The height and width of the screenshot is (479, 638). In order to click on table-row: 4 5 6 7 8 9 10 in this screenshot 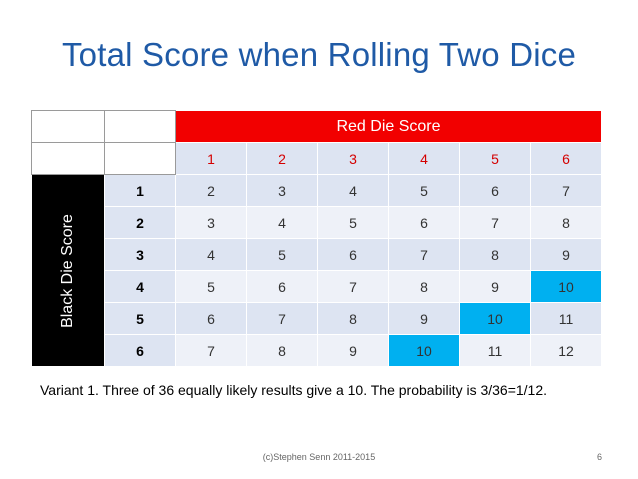, I will do `click(317, 286)`.